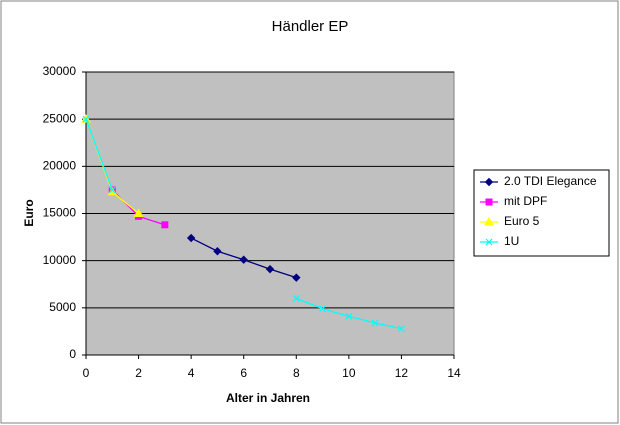 This screenshot has height=425, width=620. Describe the element at coordinates (60, 260) in the screenshot. I see `y-tick-label: 10000` at that location.